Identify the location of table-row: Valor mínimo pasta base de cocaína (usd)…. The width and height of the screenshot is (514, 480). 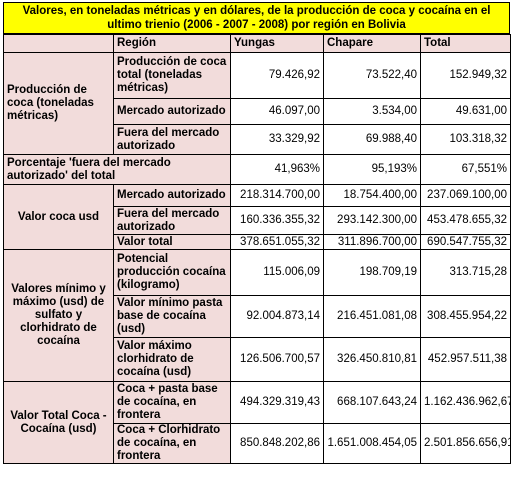
(257, 316).